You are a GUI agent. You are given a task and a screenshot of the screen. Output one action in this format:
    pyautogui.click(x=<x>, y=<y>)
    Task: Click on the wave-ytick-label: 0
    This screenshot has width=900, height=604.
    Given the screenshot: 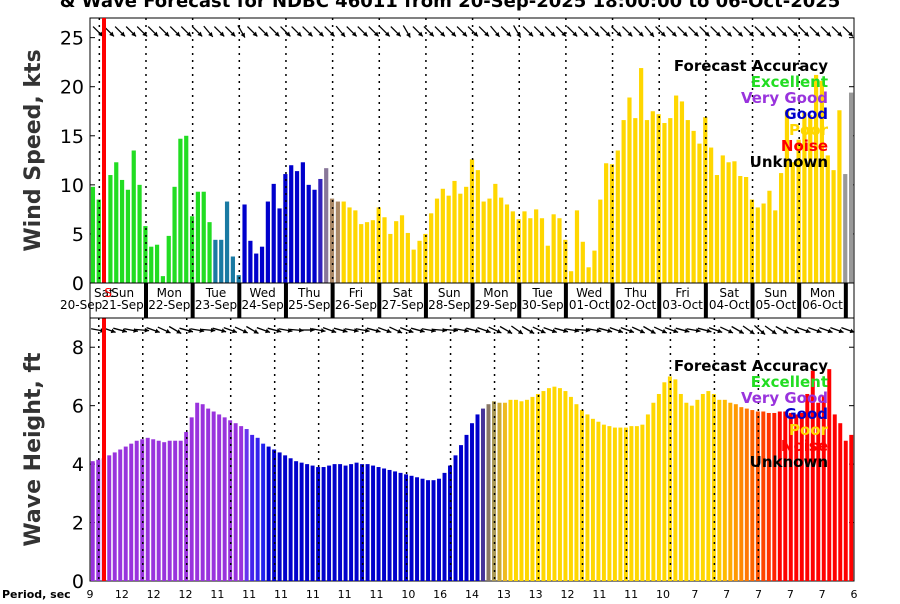 What is the action you would take?
    pyautogui.click(x=78, y=582)
    